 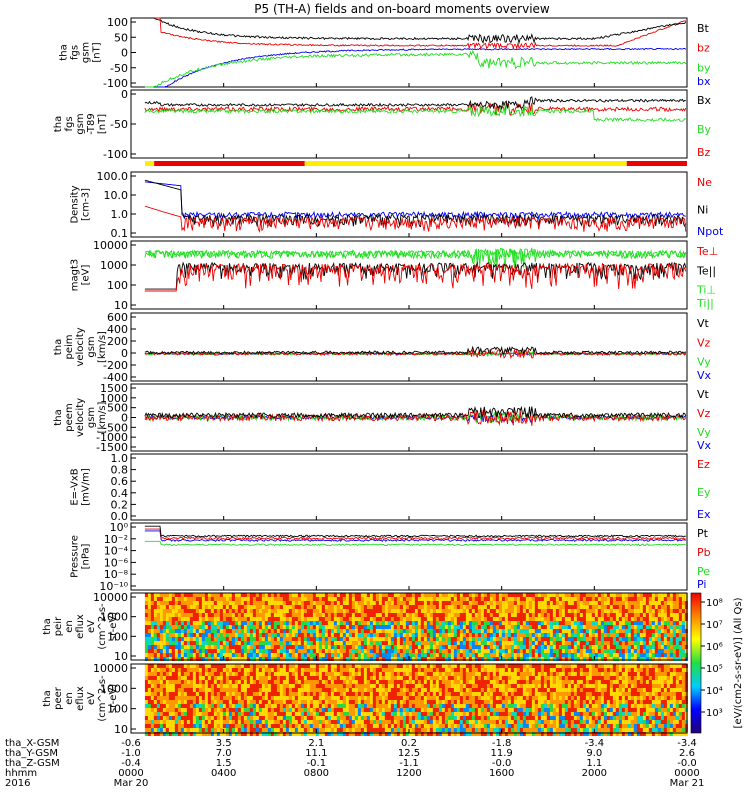 What do you see at coordinates (80, 346) in the screenshot?
I see `y-axis-label: thapeimvelocitygsm[km/s]` at bounding box center [80, 346].